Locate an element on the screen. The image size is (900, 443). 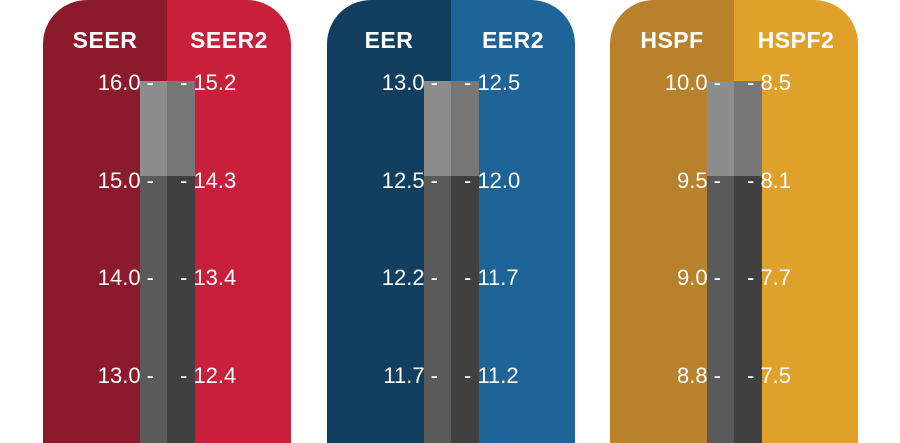
eer2-tick: - 11.2 is located at coordinates (491, 375).